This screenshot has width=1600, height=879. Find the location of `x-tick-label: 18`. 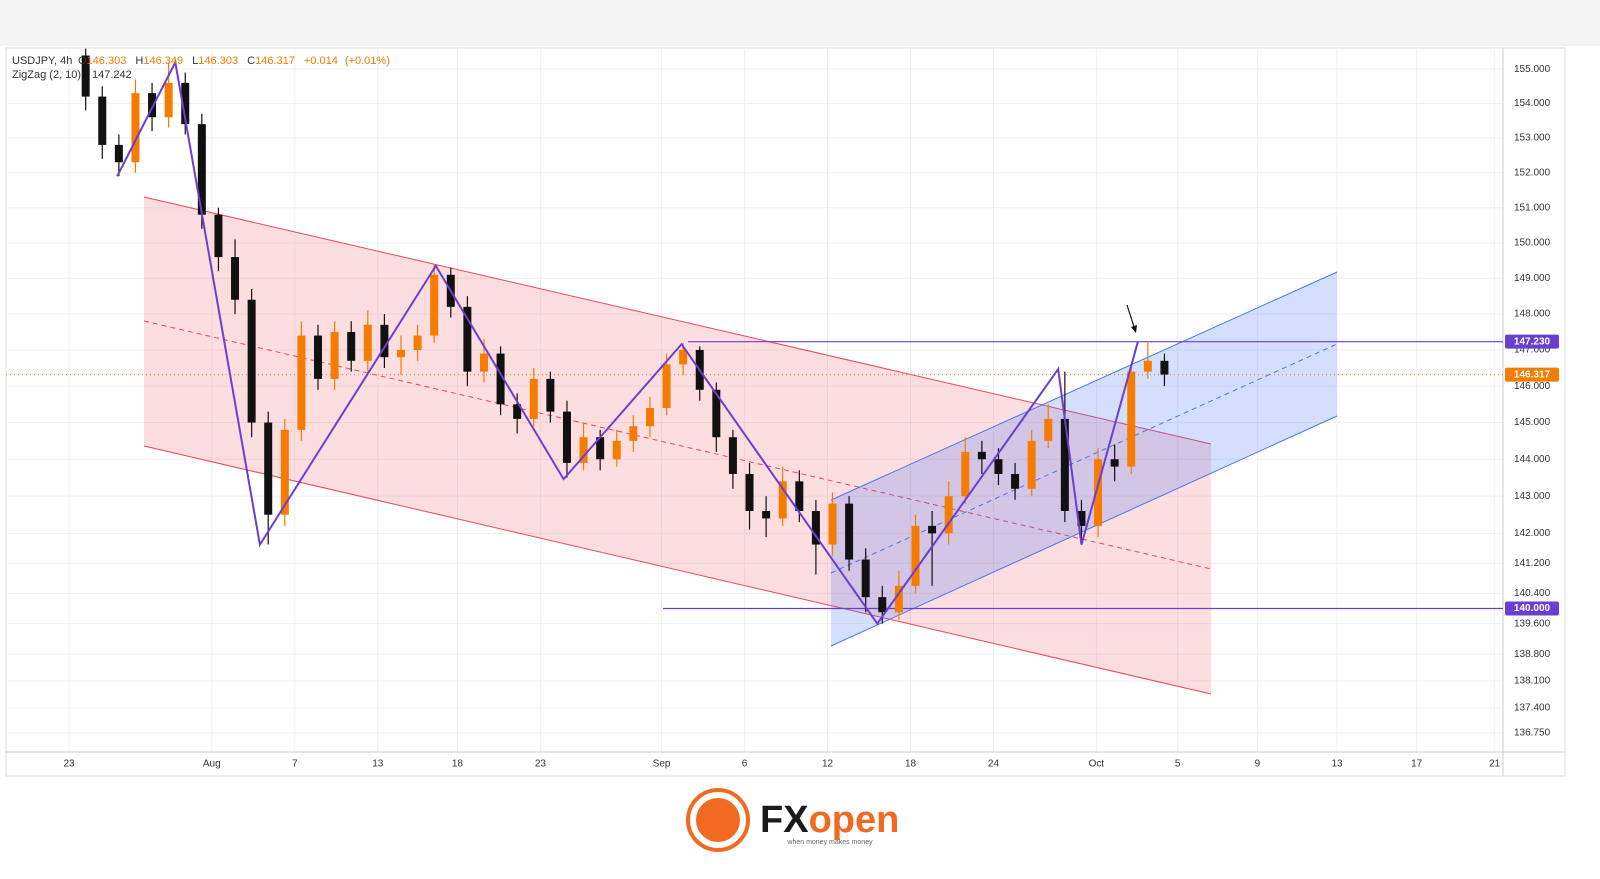

x-tick-label: 18 is located at coordinates (458, 764).